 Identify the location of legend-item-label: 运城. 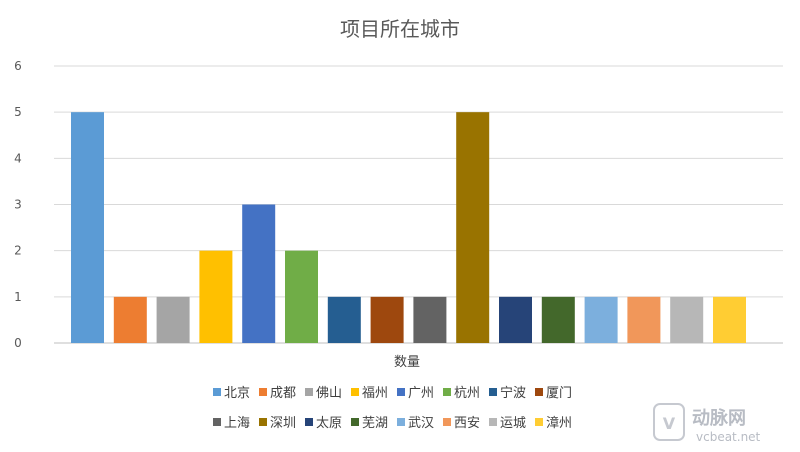
(513, 423).